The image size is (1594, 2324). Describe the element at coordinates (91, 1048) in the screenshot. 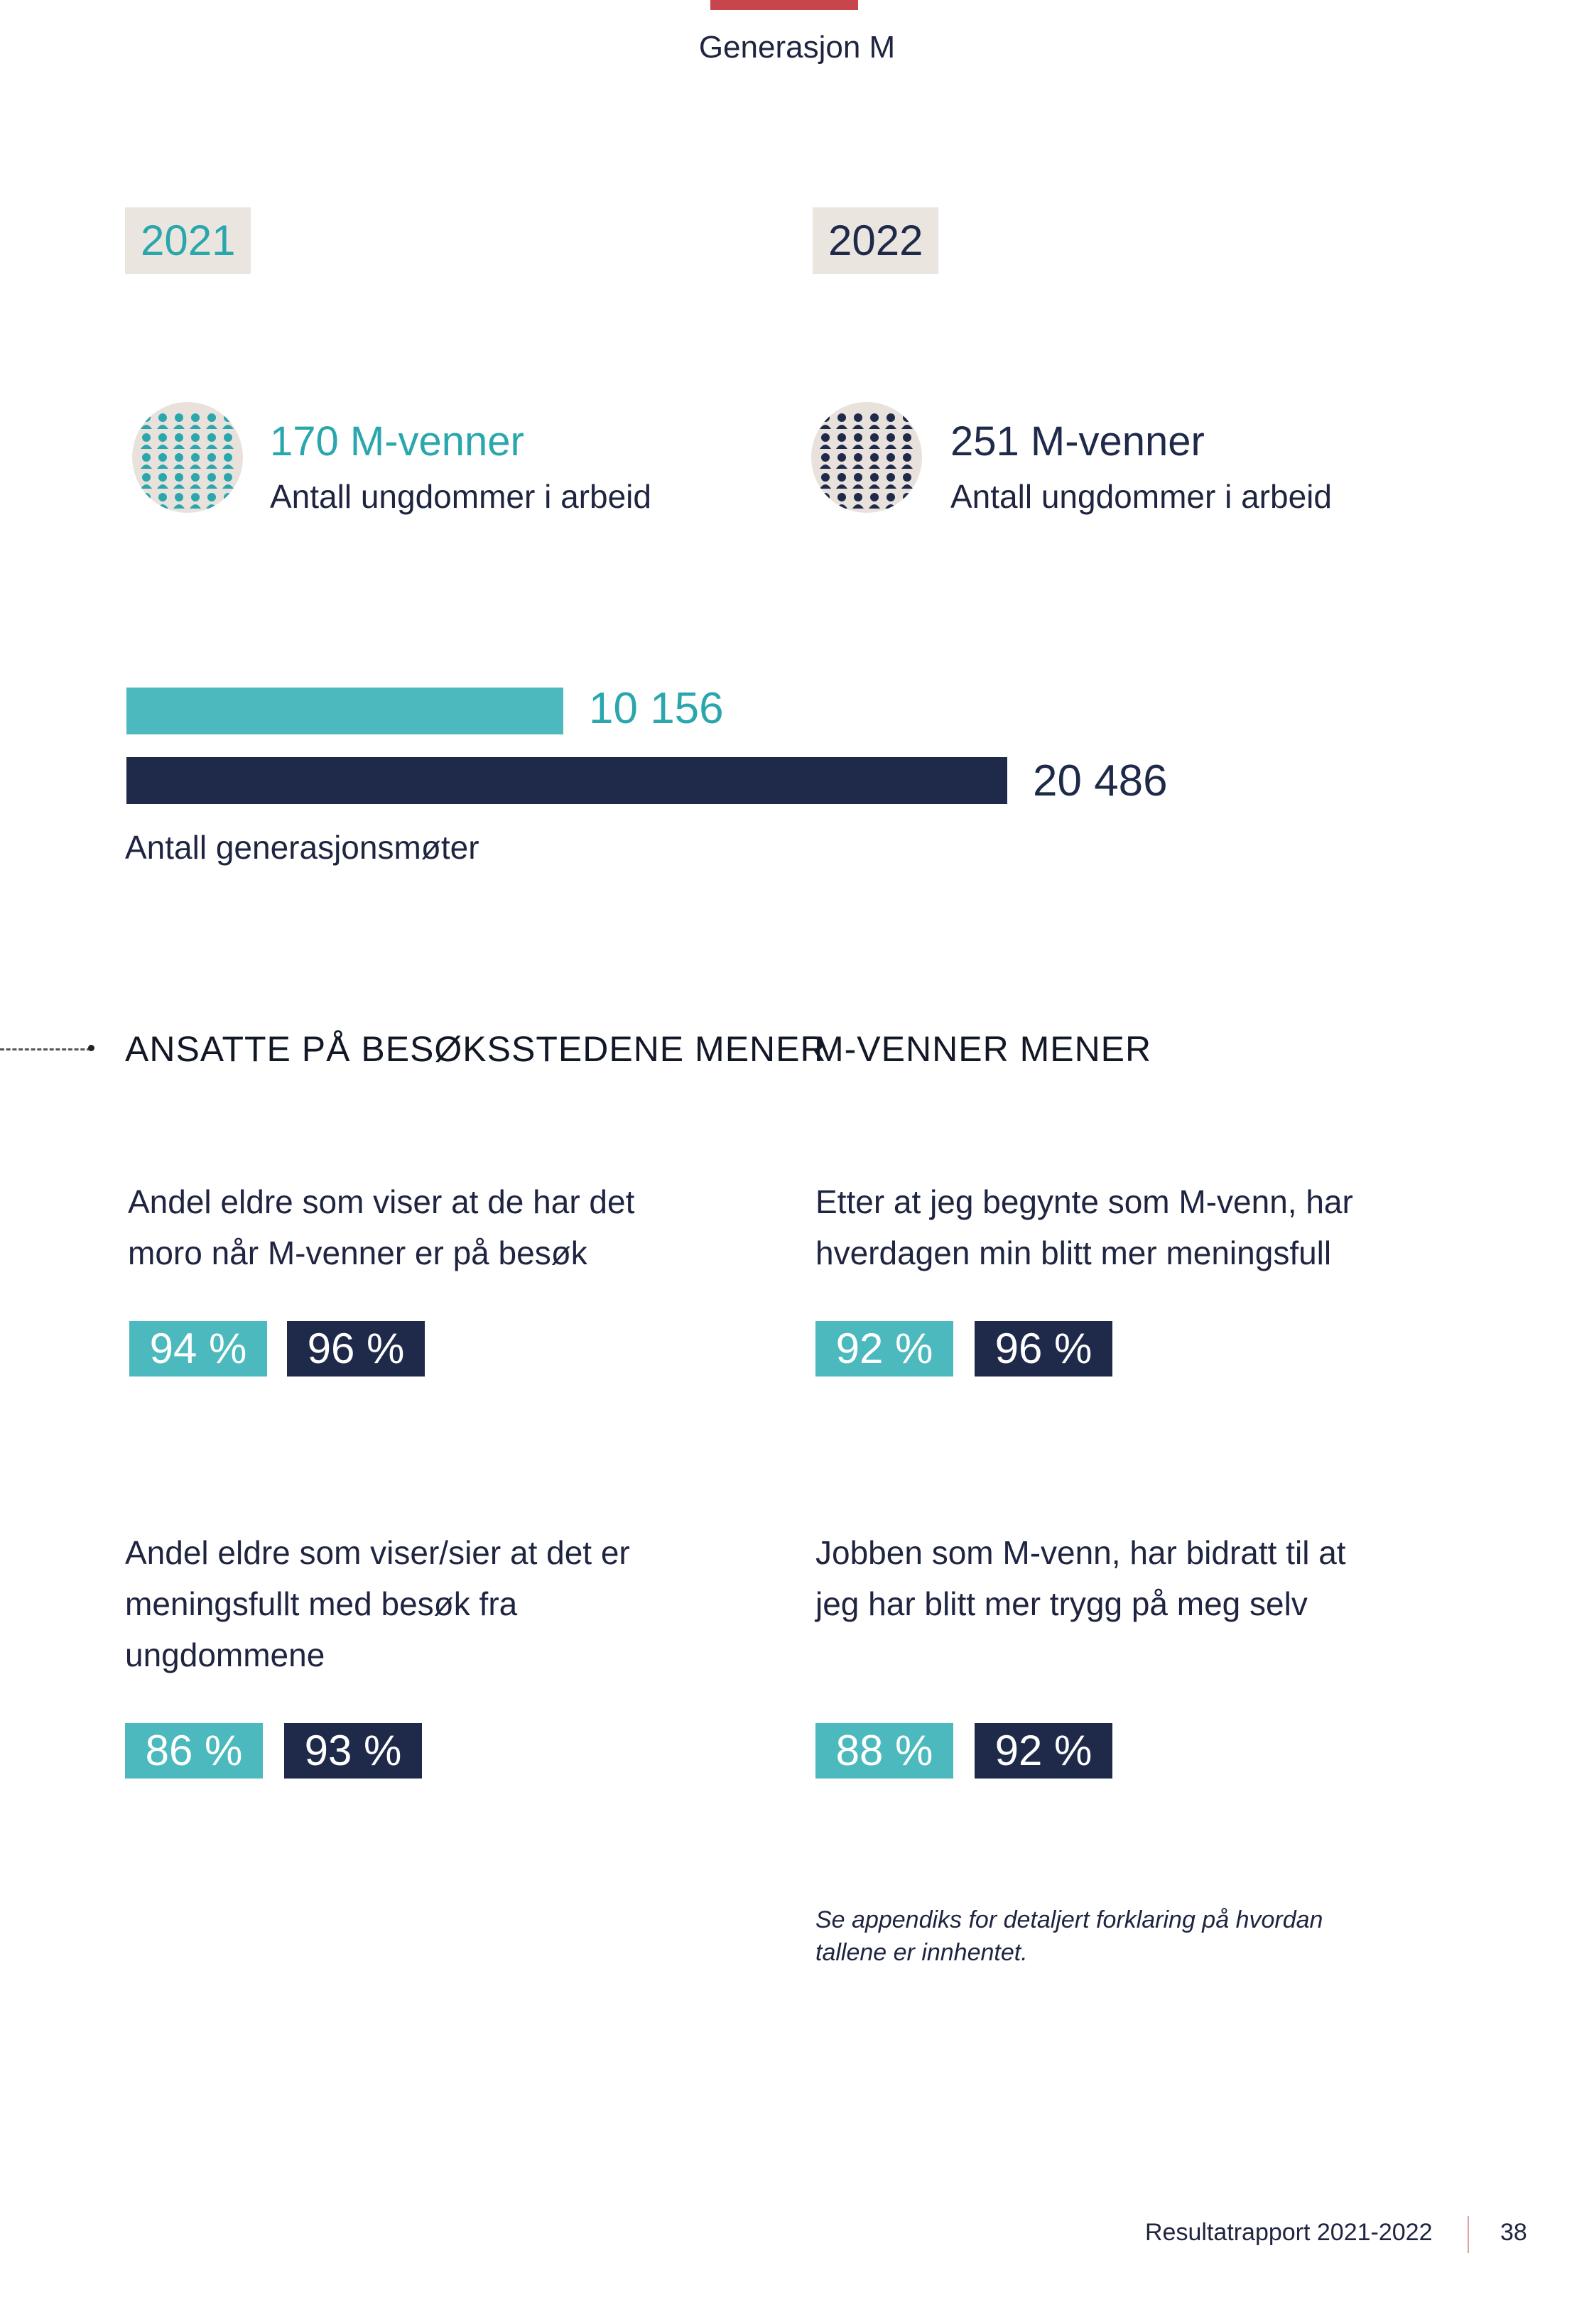

I see `section-pointer-dot` at that location.